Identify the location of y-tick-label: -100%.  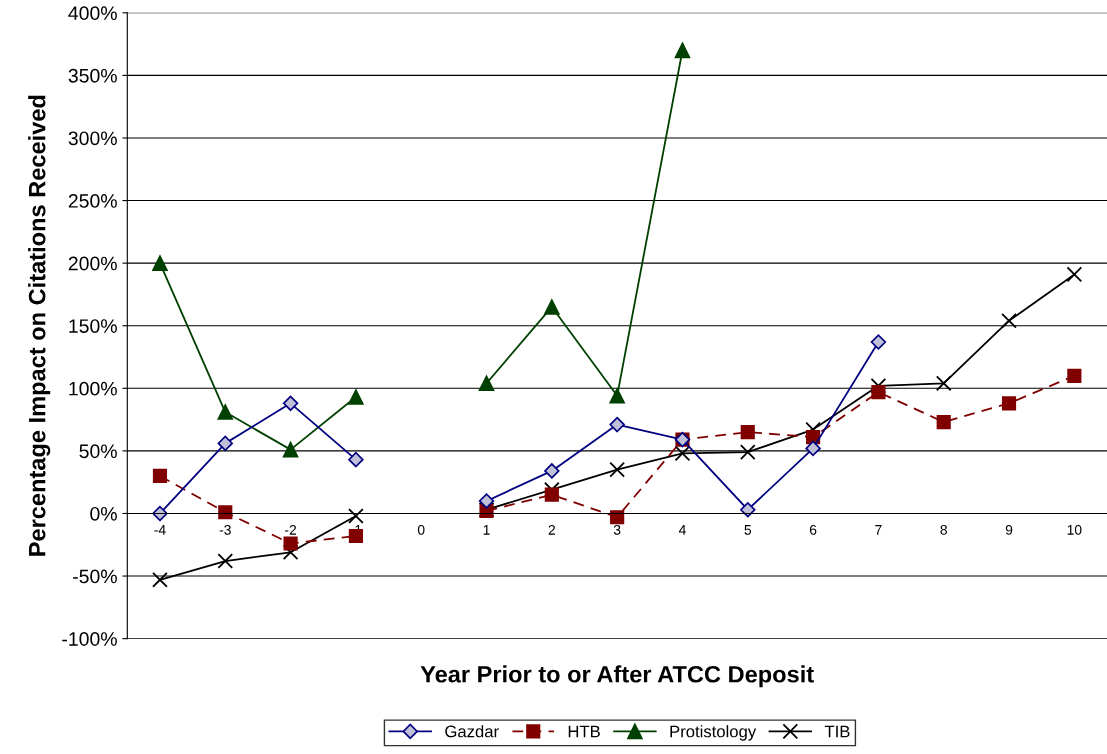
(89, 639).